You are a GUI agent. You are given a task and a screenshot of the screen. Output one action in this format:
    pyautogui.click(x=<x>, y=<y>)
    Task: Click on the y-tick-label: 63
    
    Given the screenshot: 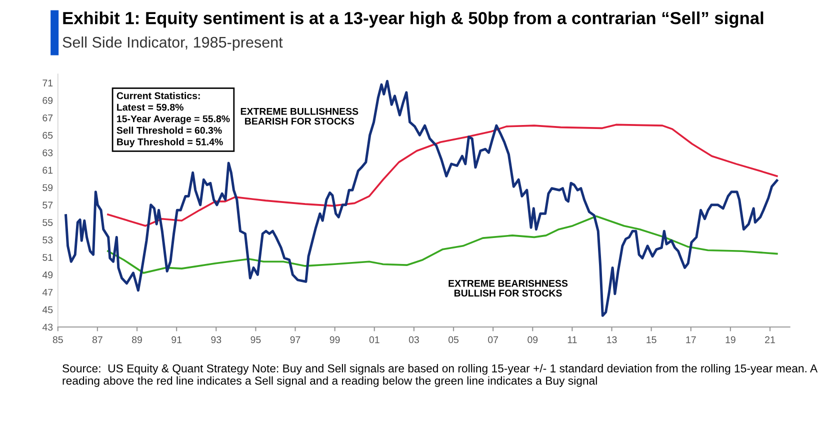 What is the action you would take?
    pyautogui.click(x=47, y=152)
    